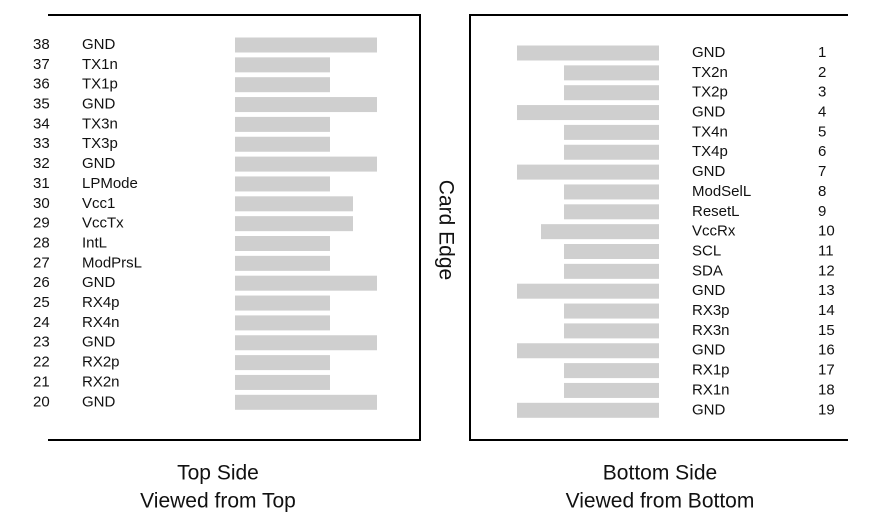  I want to click on pin-number: 24, so click(41, 322).